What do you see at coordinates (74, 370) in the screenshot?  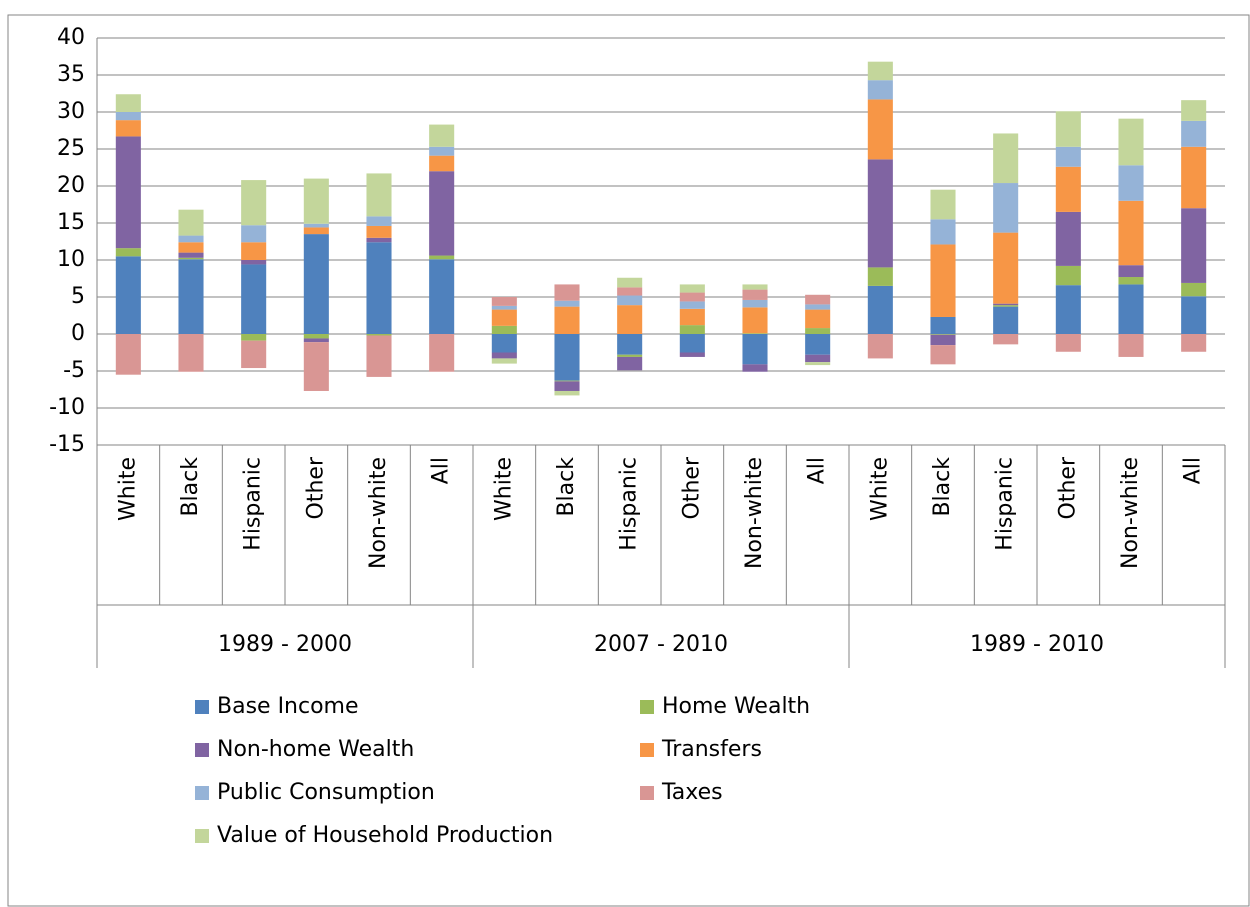 I see `y-tick-label: -5` at bounding box center [74, 370].